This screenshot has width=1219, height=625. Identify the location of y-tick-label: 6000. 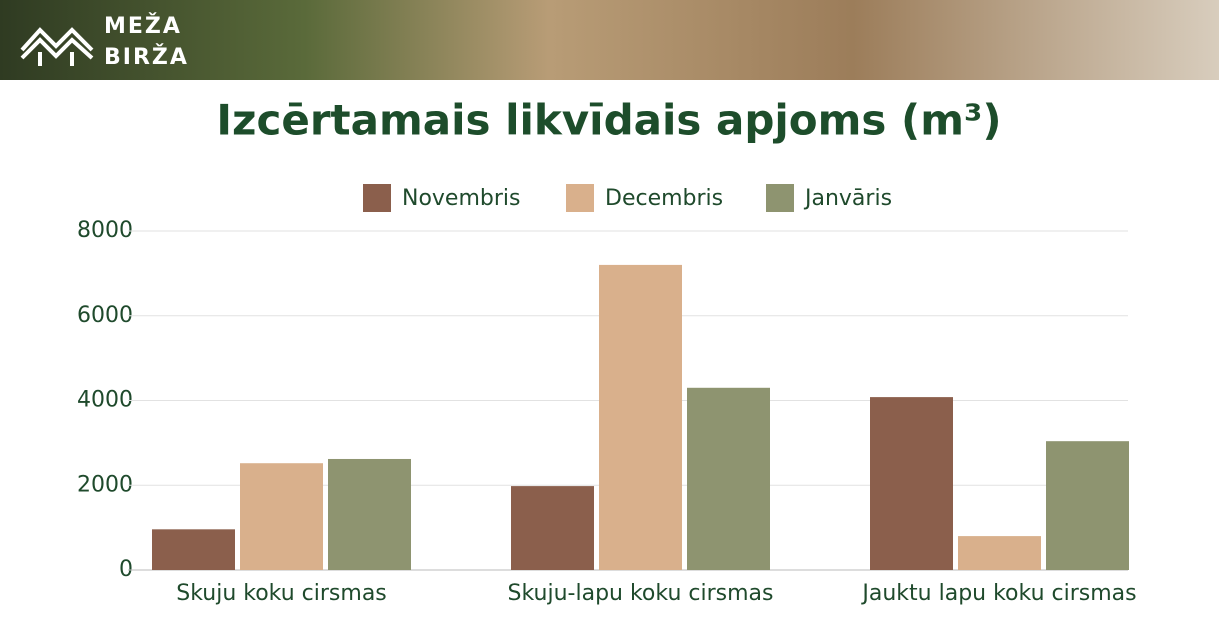
(105, 315).